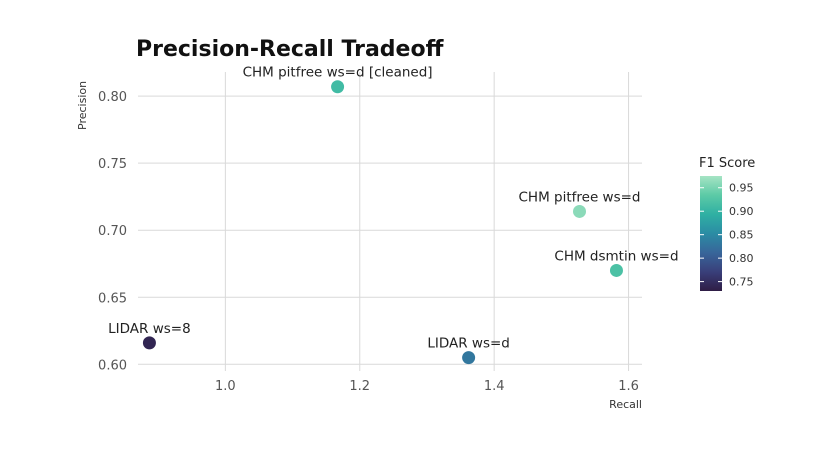  I want to click on chart-title: Precision-Recall Tradeoff, so click(290, 49).